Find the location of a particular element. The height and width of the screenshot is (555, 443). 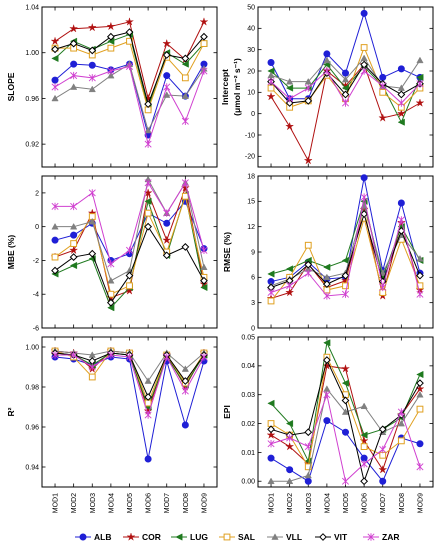

panel-slope: 0.92 0.96 1.00 1.04 SLOPE is located at coordinates (112, 86).